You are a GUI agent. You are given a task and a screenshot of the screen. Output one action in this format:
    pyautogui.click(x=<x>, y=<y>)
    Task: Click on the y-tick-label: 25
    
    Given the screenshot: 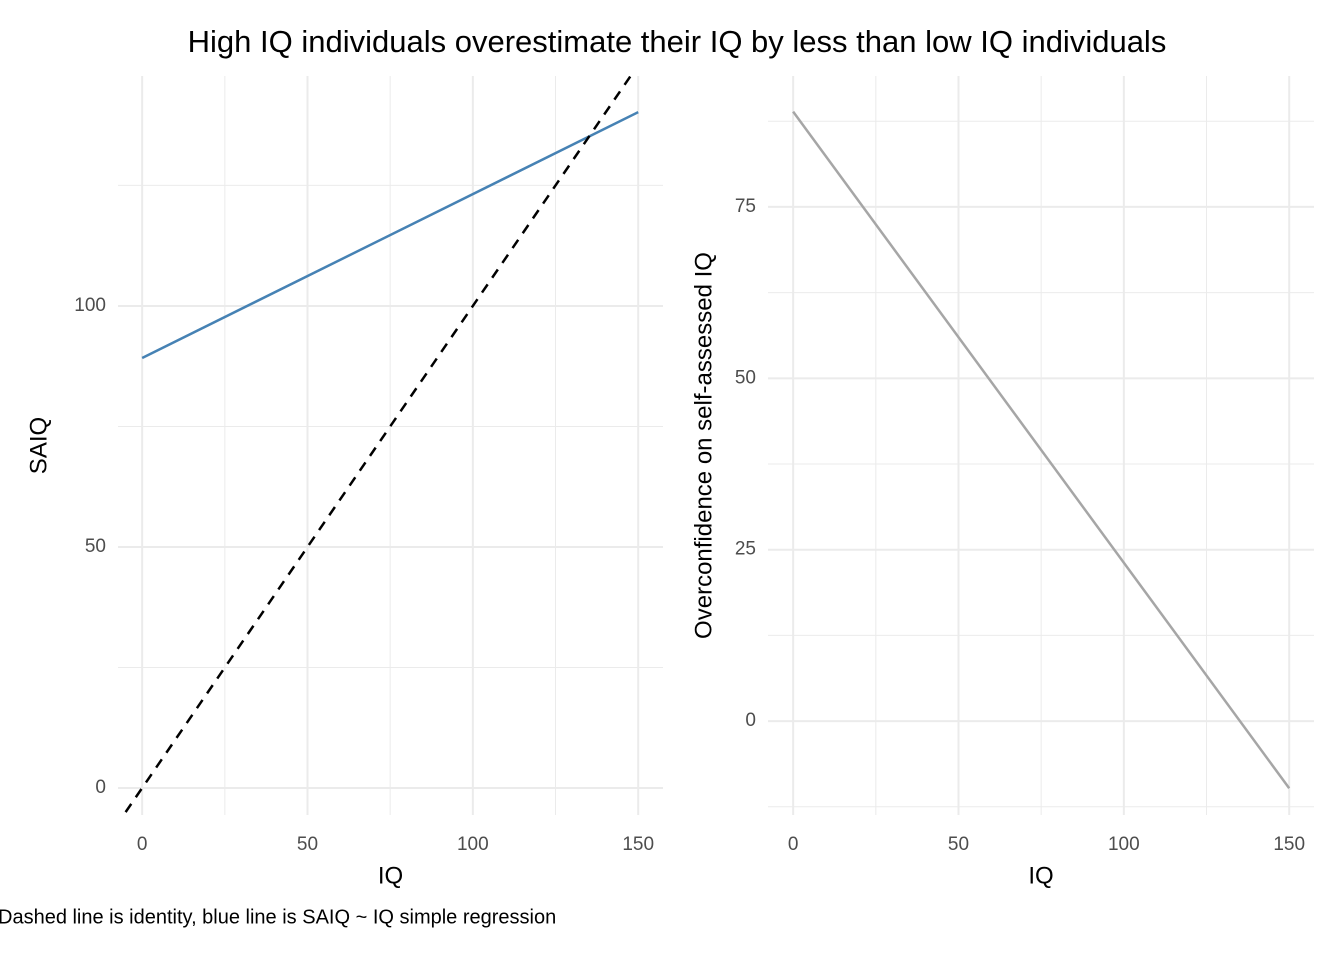 What is the action you would take?
    pyautogui.click(x=745, y=549)
    